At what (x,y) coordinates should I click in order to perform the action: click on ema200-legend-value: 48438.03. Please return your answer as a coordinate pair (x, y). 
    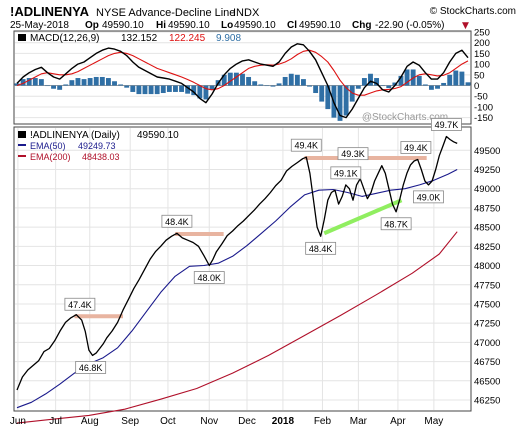
    Looking at the image, I should click on (101, 157).